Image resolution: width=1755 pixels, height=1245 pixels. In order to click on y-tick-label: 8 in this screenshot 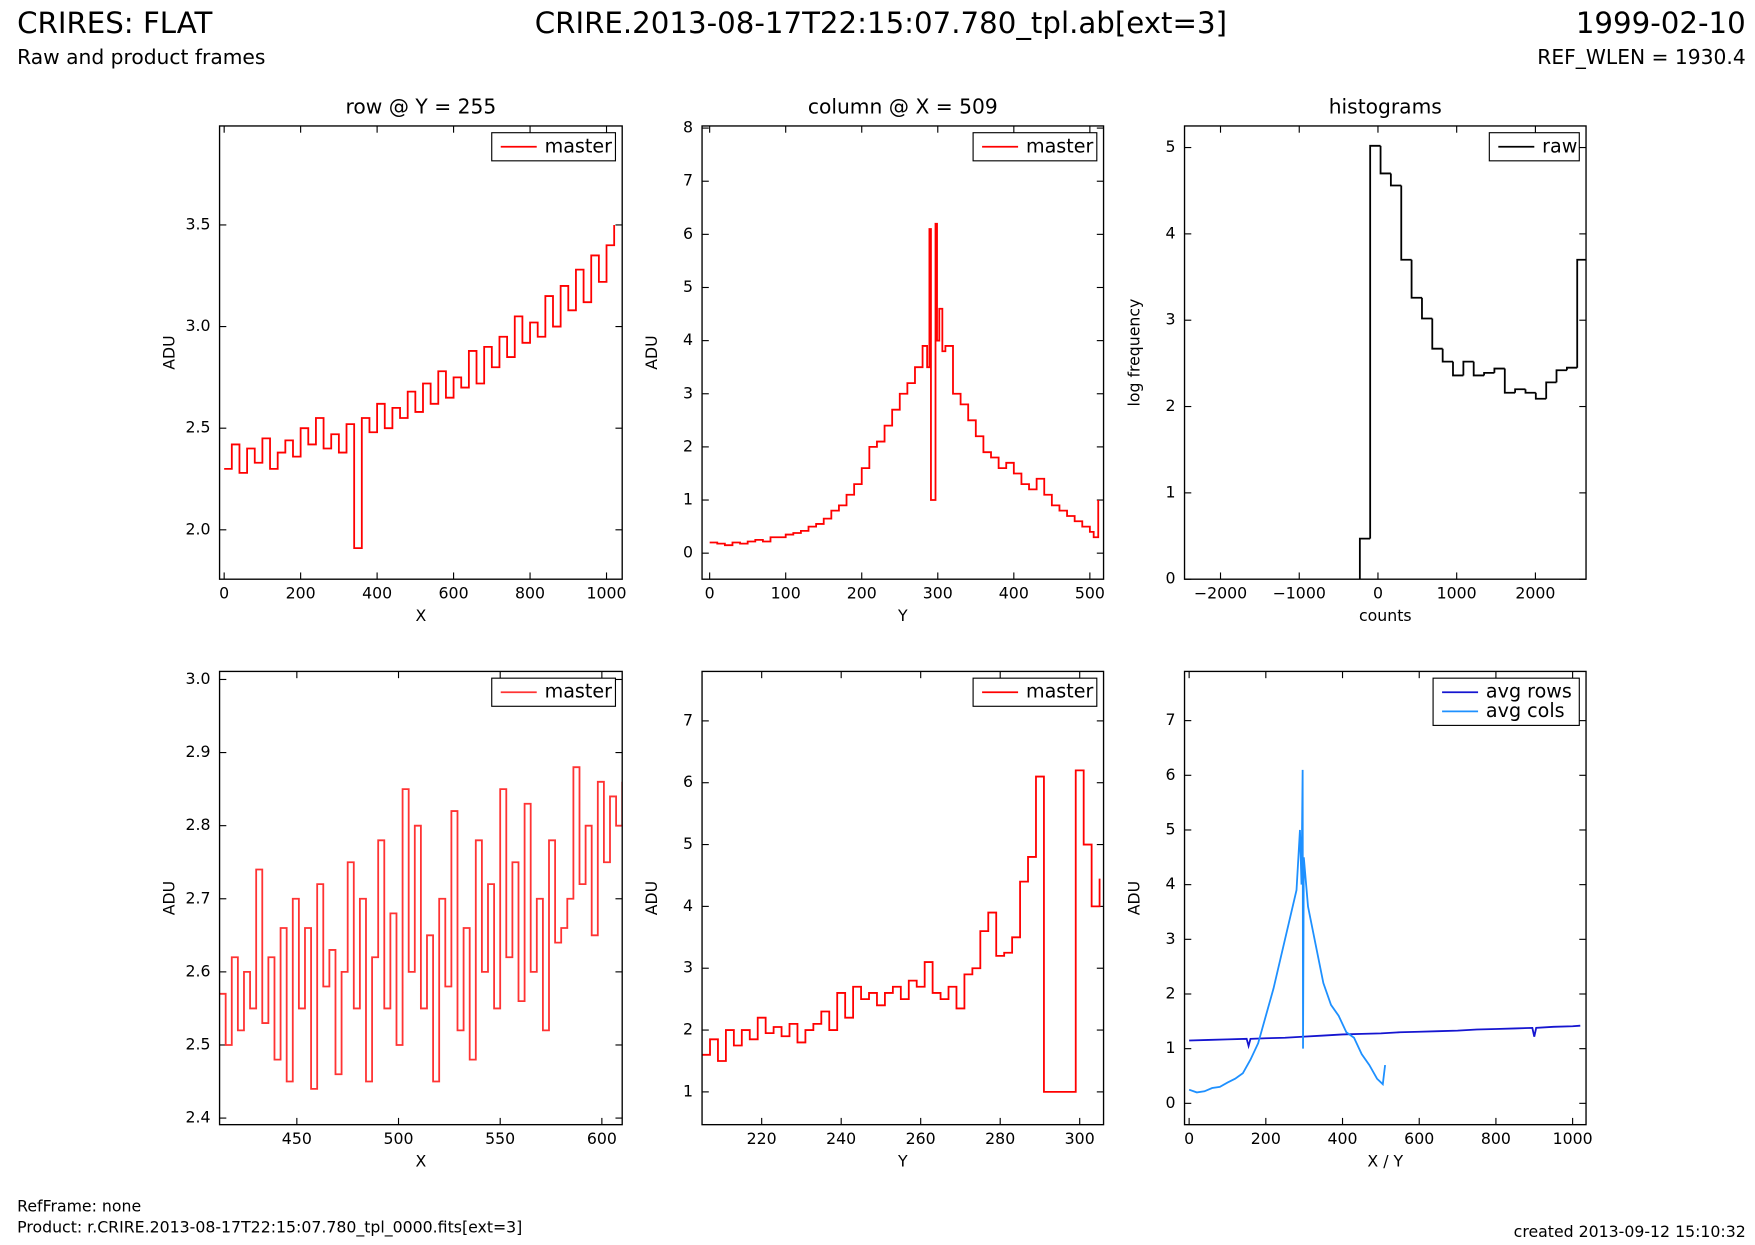, I will do `click(688, 127)`.